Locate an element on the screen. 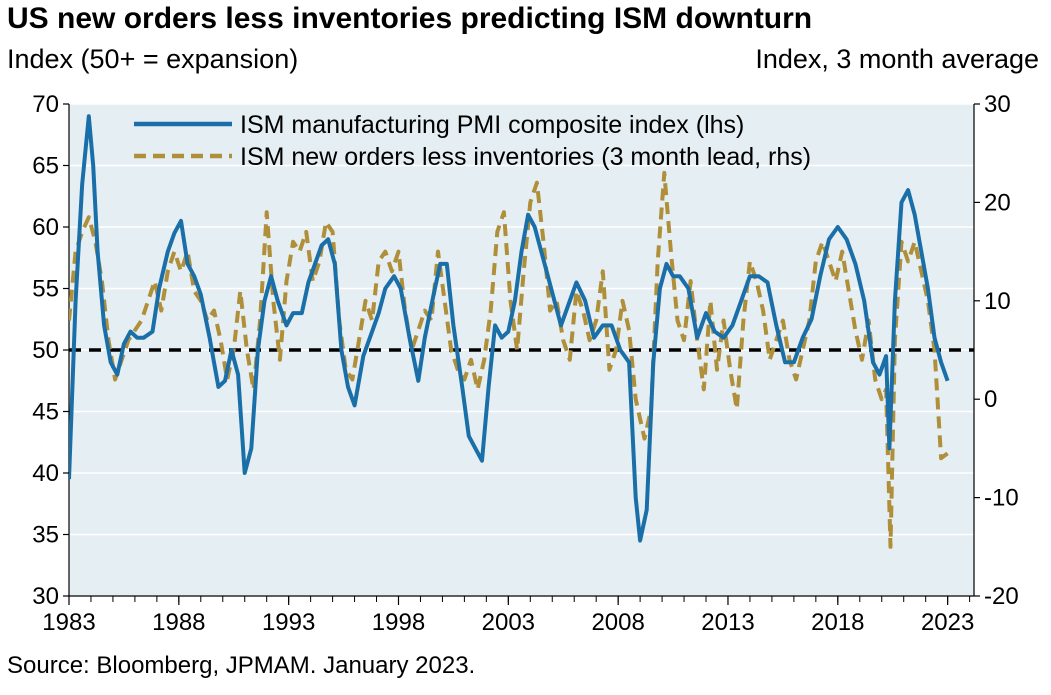 The image size is (1051, 695). right-tick-label-1: -10 is located at coordinates (1001, 498).